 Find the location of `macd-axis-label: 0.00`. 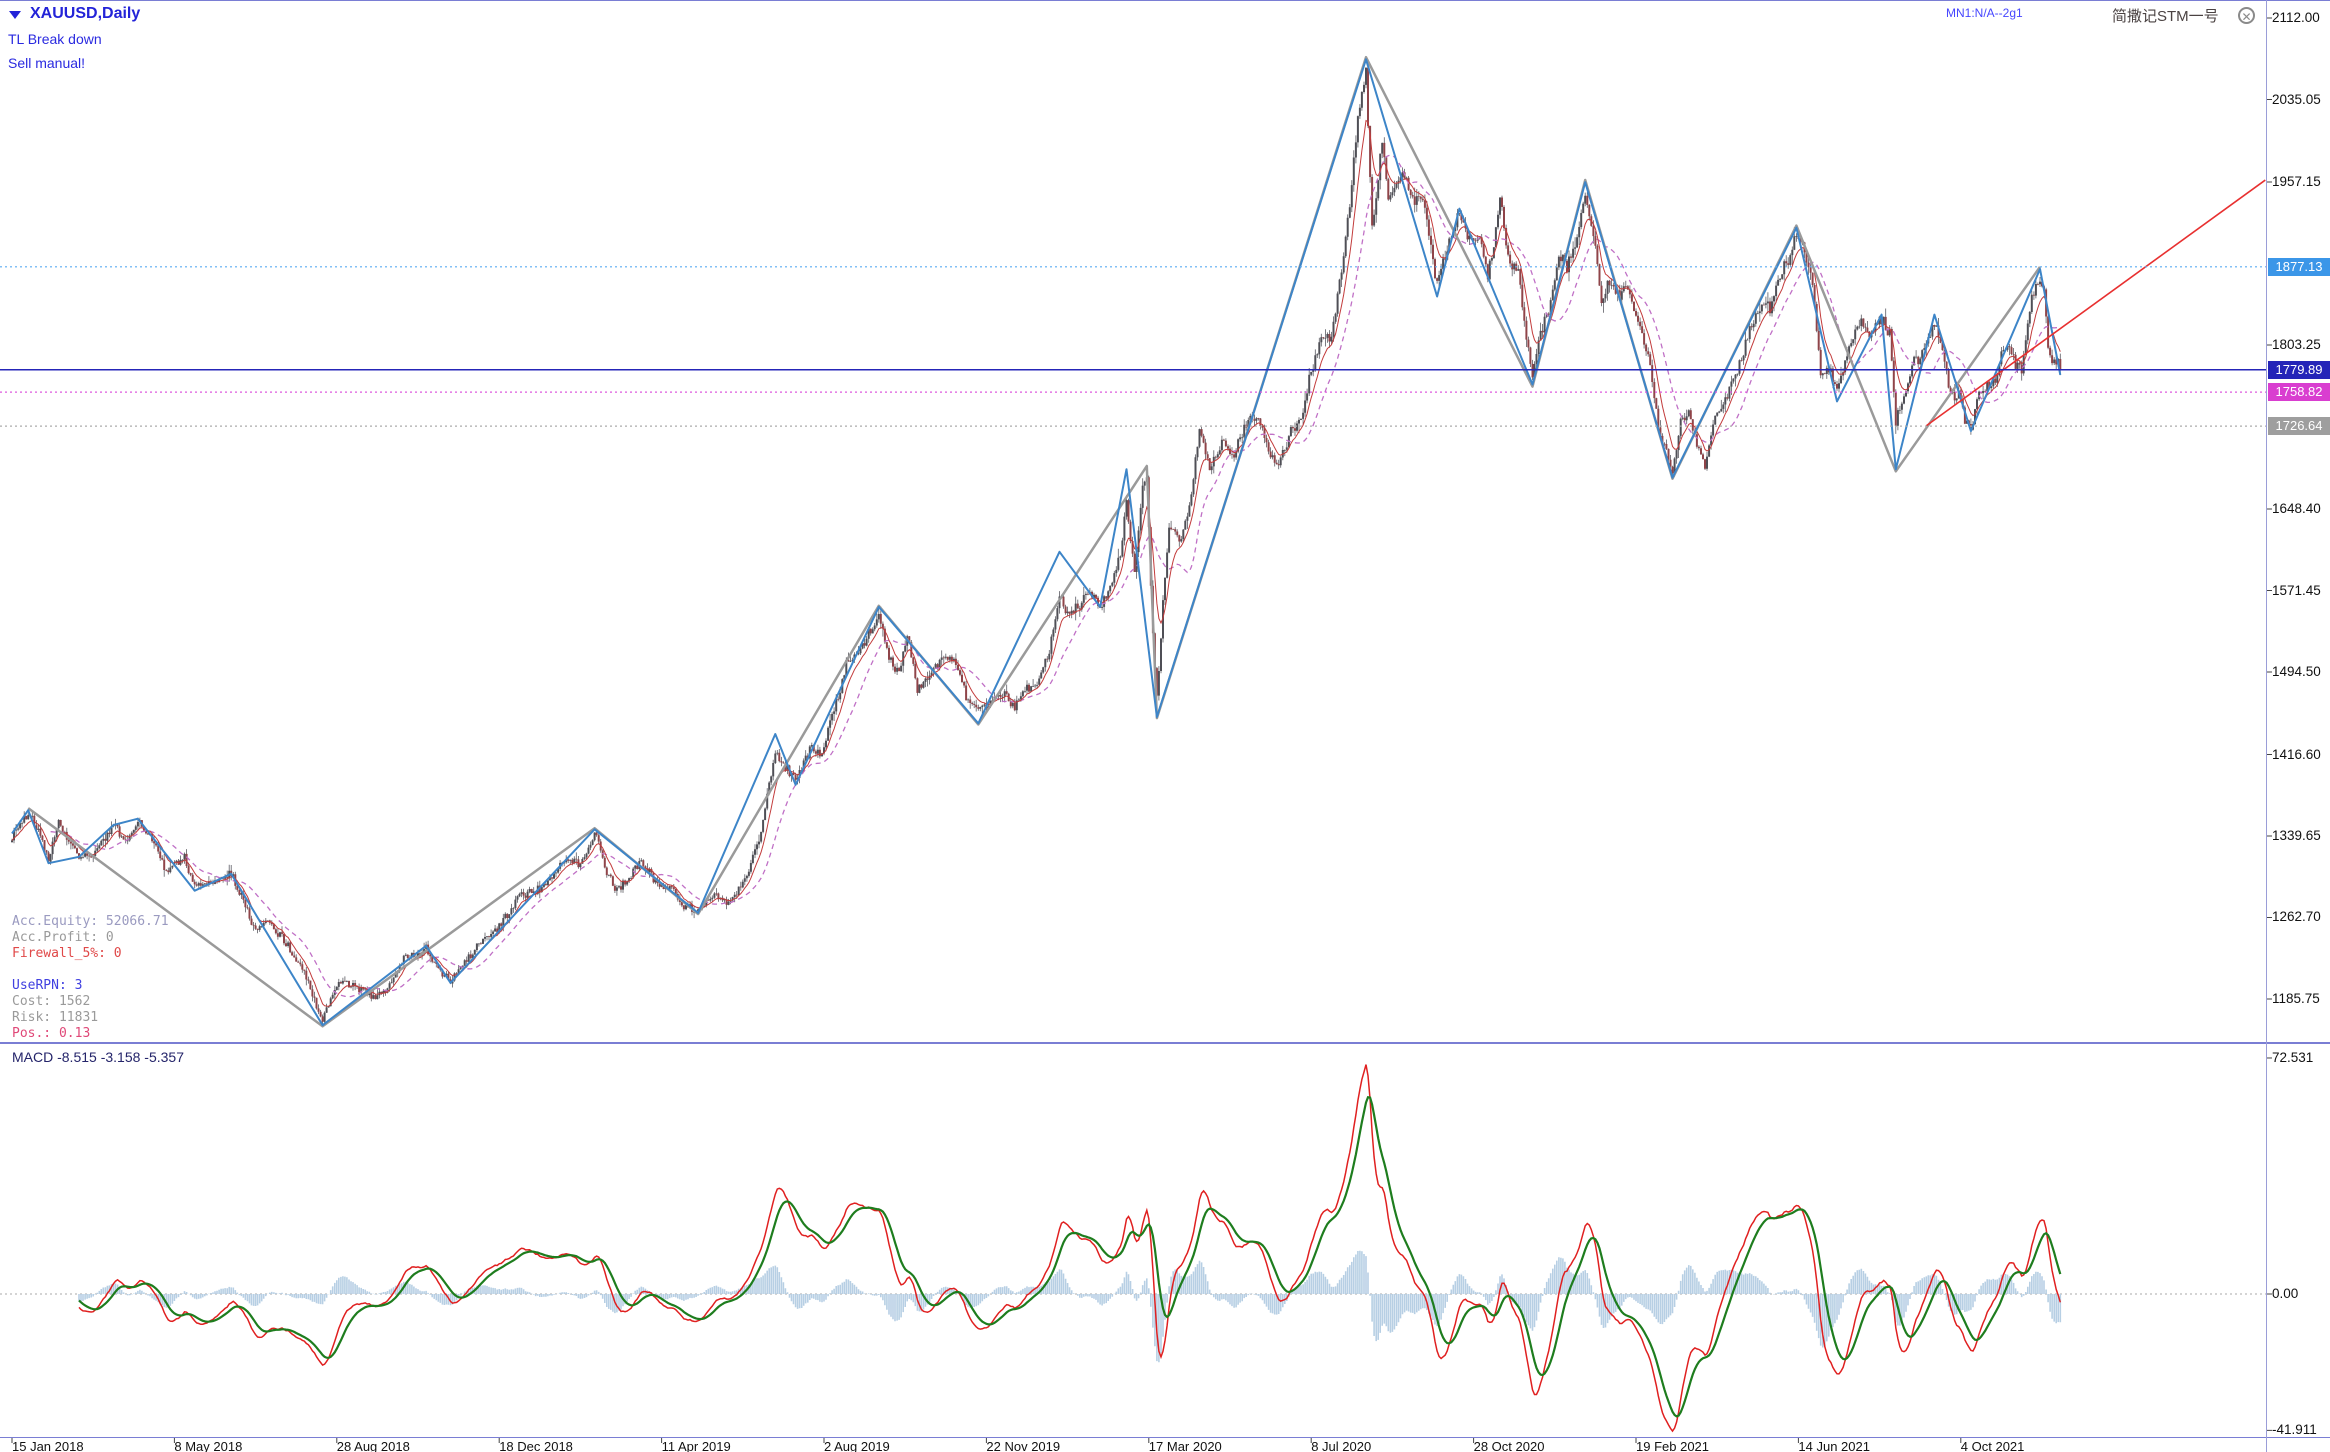

macd-axis-label: 0.00 is located at coordinates (2285, 1293).